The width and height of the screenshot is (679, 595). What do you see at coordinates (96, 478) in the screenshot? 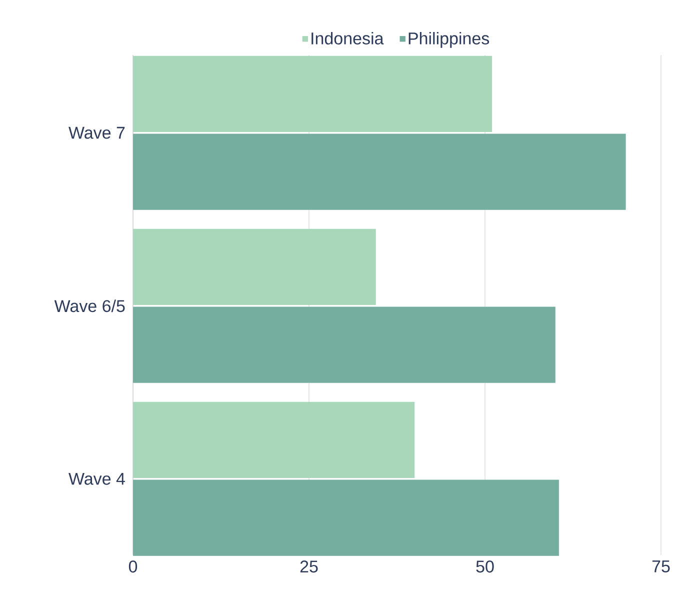
I see `y-tick-label: Wave 4` at bounding box center [96, 478].